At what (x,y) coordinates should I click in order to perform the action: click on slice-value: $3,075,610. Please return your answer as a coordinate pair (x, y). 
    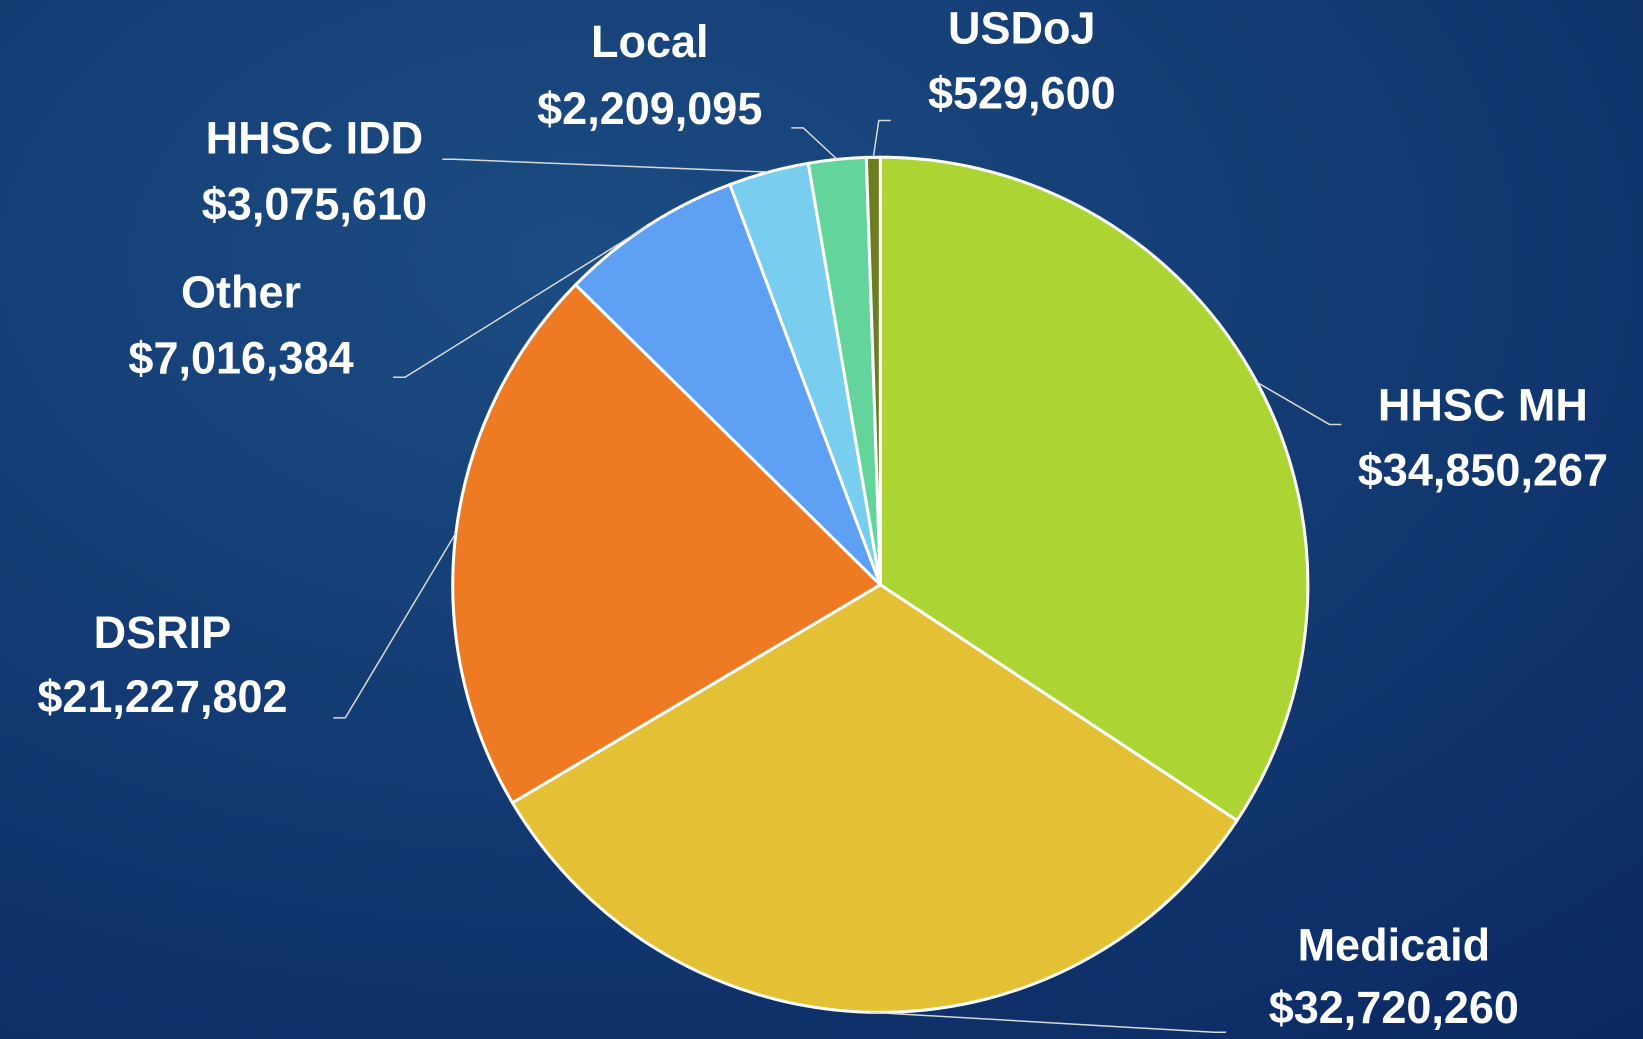
    Looking at the image, I should click on (314, 203).